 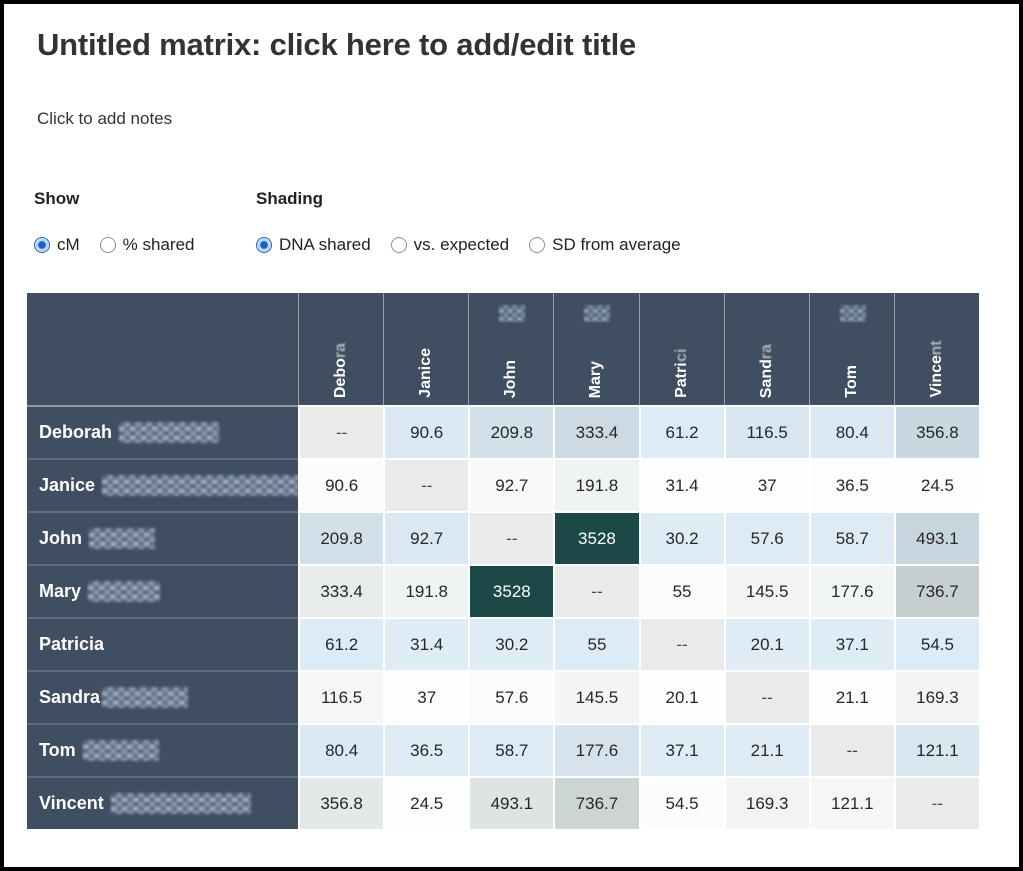 I want to click on matrix-cell-sandra-x-patrici: 20.1, so click(x=681, y=696).